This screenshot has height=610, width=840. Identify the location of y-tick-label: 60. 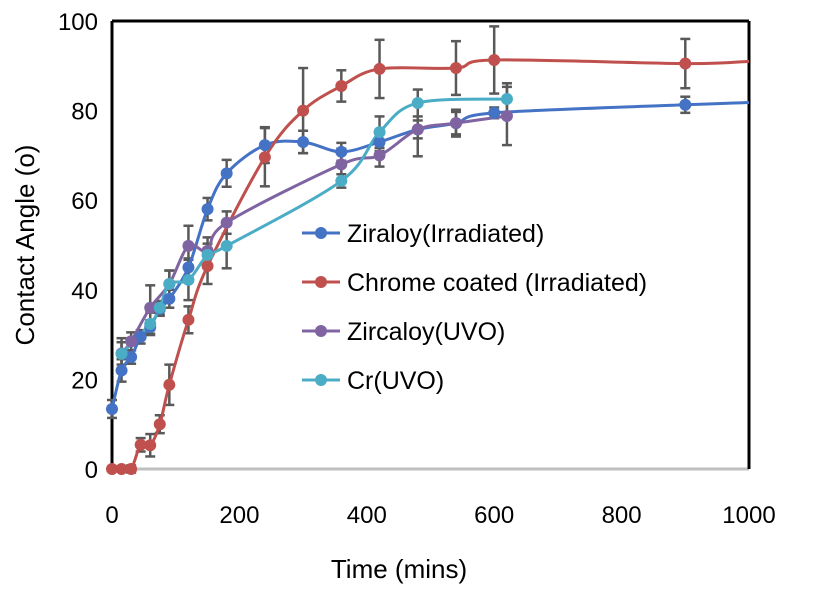
(84, 201).